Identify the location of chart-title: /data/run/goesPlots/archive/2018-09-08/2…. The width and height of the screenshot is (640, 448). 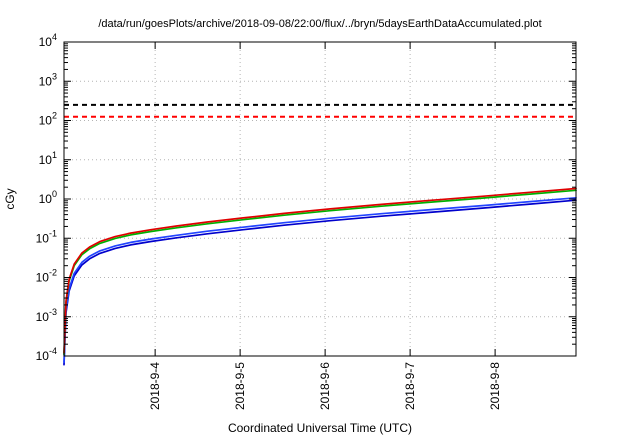
(319, 24).